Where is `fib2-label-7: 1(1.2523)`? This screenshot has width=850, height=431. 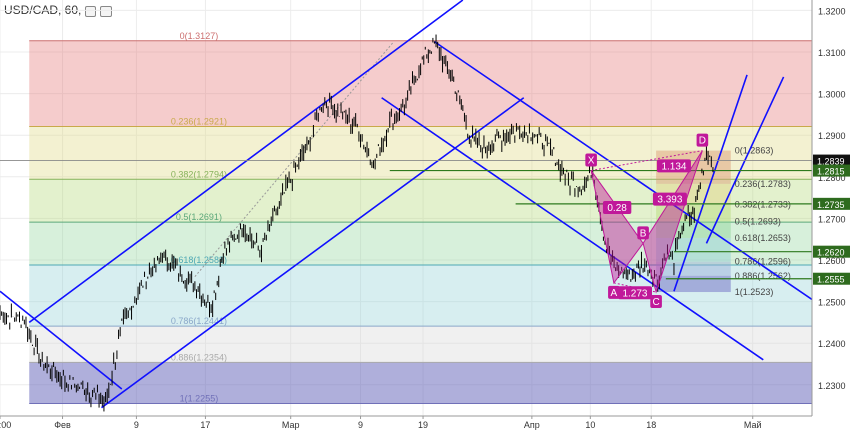 fib2-label-7: 1(1.2523) is located at coordinates (754, 292).